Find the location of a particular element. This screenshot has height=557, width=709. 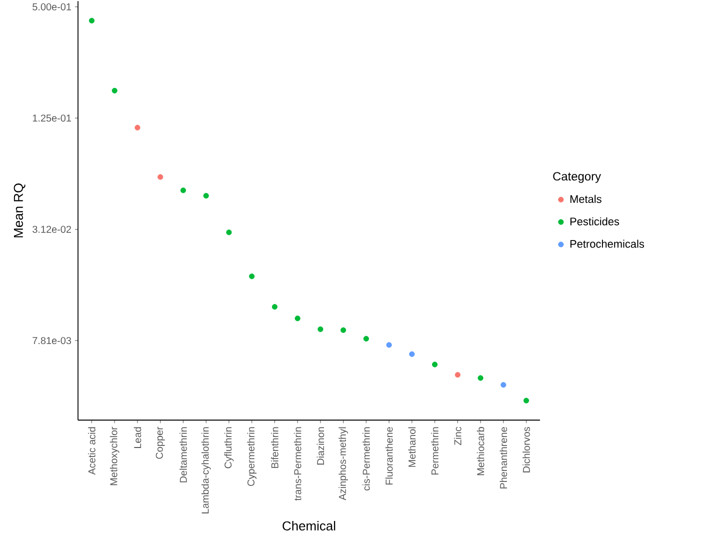

x-tick-label: Cyfluthrin is located at coordinates (229, 447).